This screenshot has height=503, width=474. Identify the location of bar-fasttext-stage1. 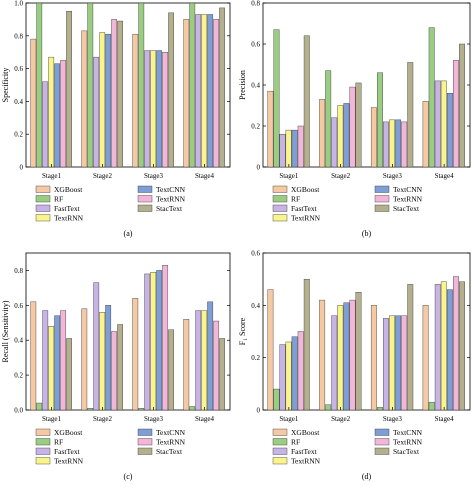
(45, 124).